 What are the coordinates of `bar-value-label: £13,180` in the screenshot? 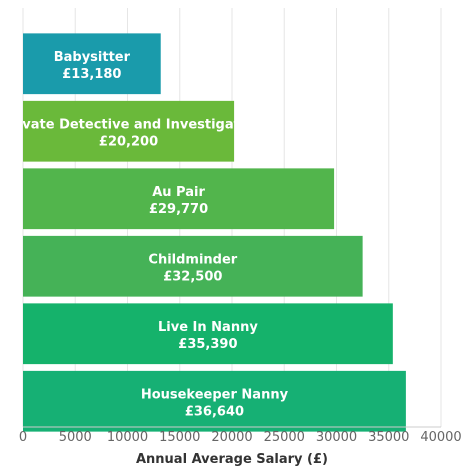 It's located at (91, 74).